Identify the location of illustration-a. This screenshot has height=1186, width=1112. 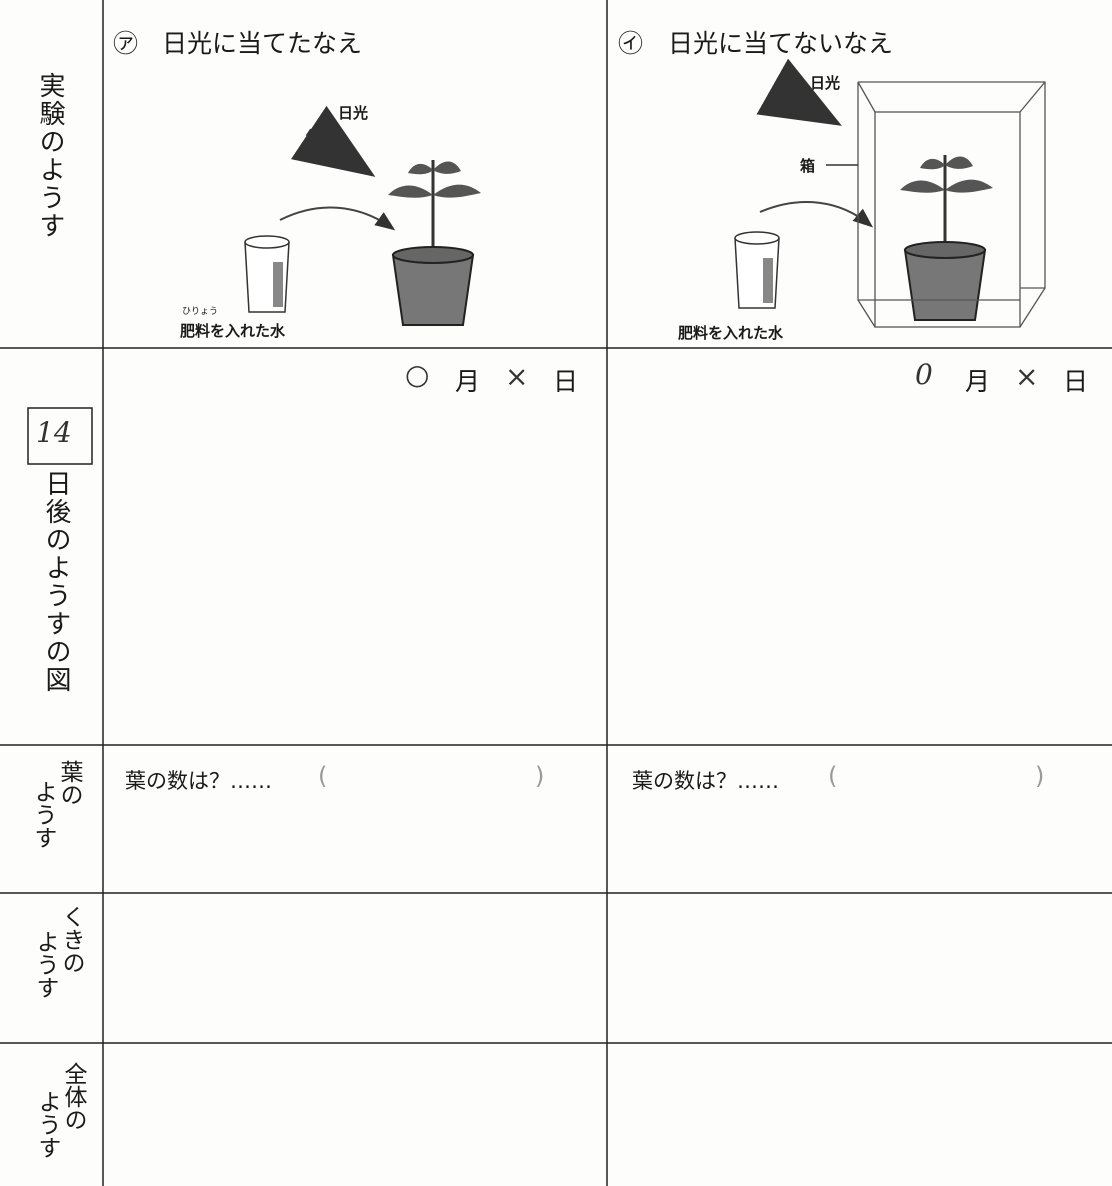
(363, 216).